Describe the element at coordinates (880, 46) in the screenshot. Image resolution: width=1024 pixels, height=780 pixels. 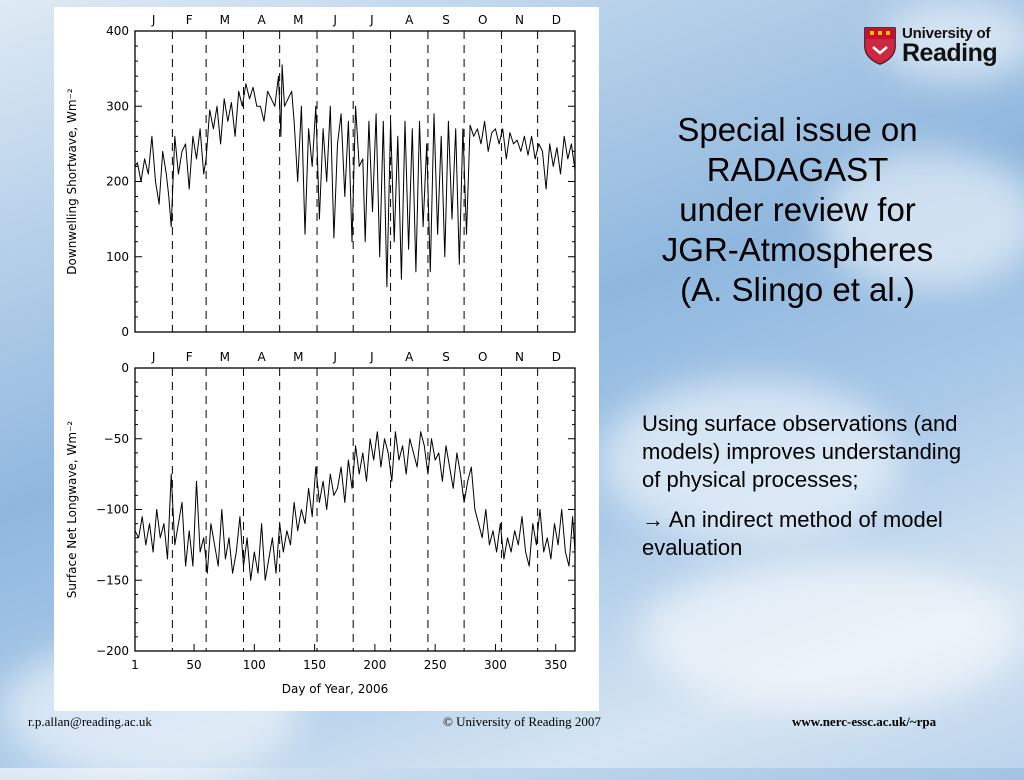
I see `shield-icon` at that location.